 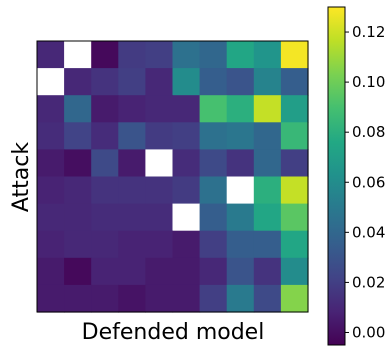 I want to click on colorbar-ticks: 0.00 0.02 0.04 0.06 0.08 0.10 0.12, so click(x=365, y=182).